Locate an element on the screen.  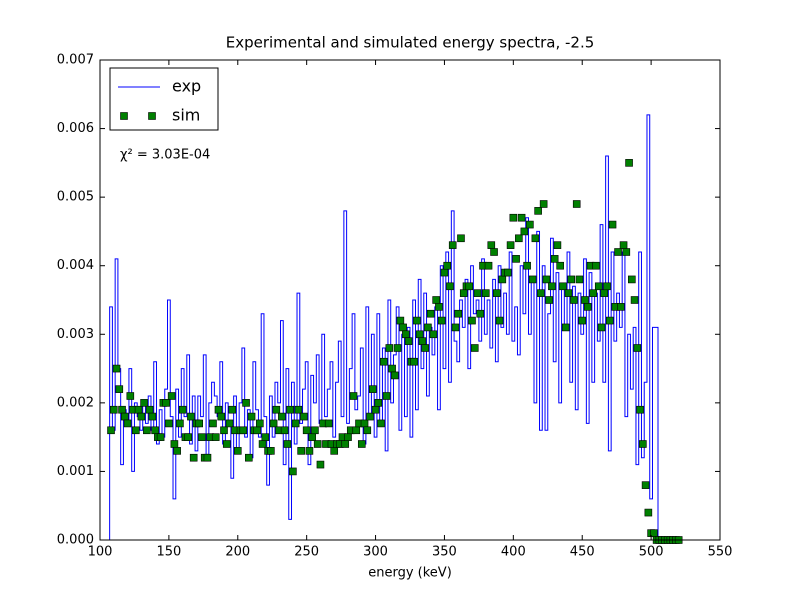
legend-marker is located at coordinates (152, 116).